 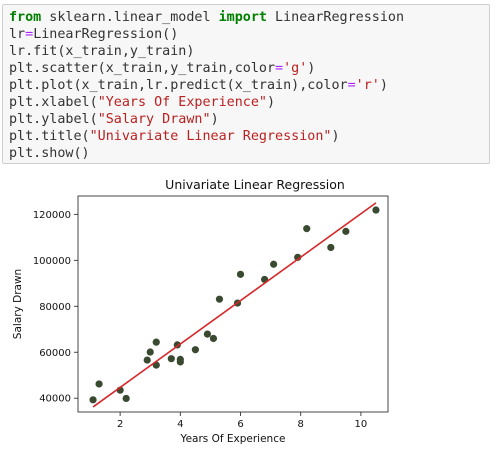 What do you see at coordinates (106, 34) in the screenshot?
I see `code-token: LinearRegression()` at bounding box center [106, 34].